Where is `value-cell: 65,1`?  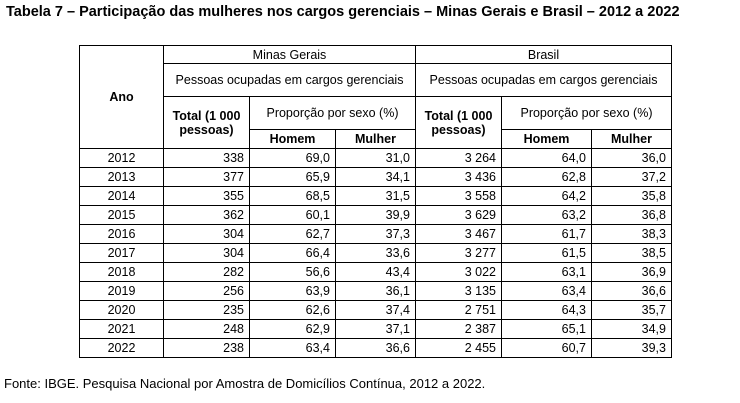 value-cell: 65,1 is located at coordinates (546, 329).